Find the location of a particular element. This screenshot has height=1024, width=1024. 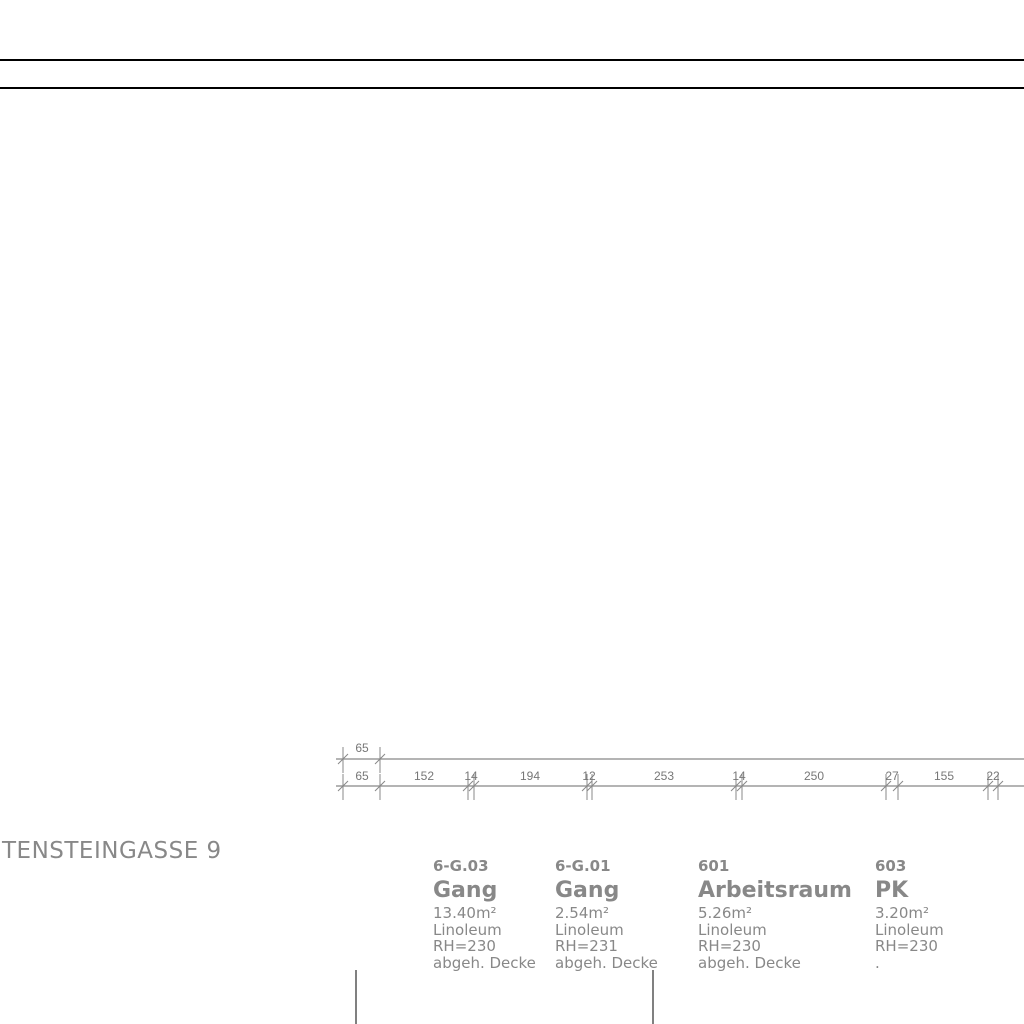

room-area: 13.40m² is located at coordinates (465, 913).